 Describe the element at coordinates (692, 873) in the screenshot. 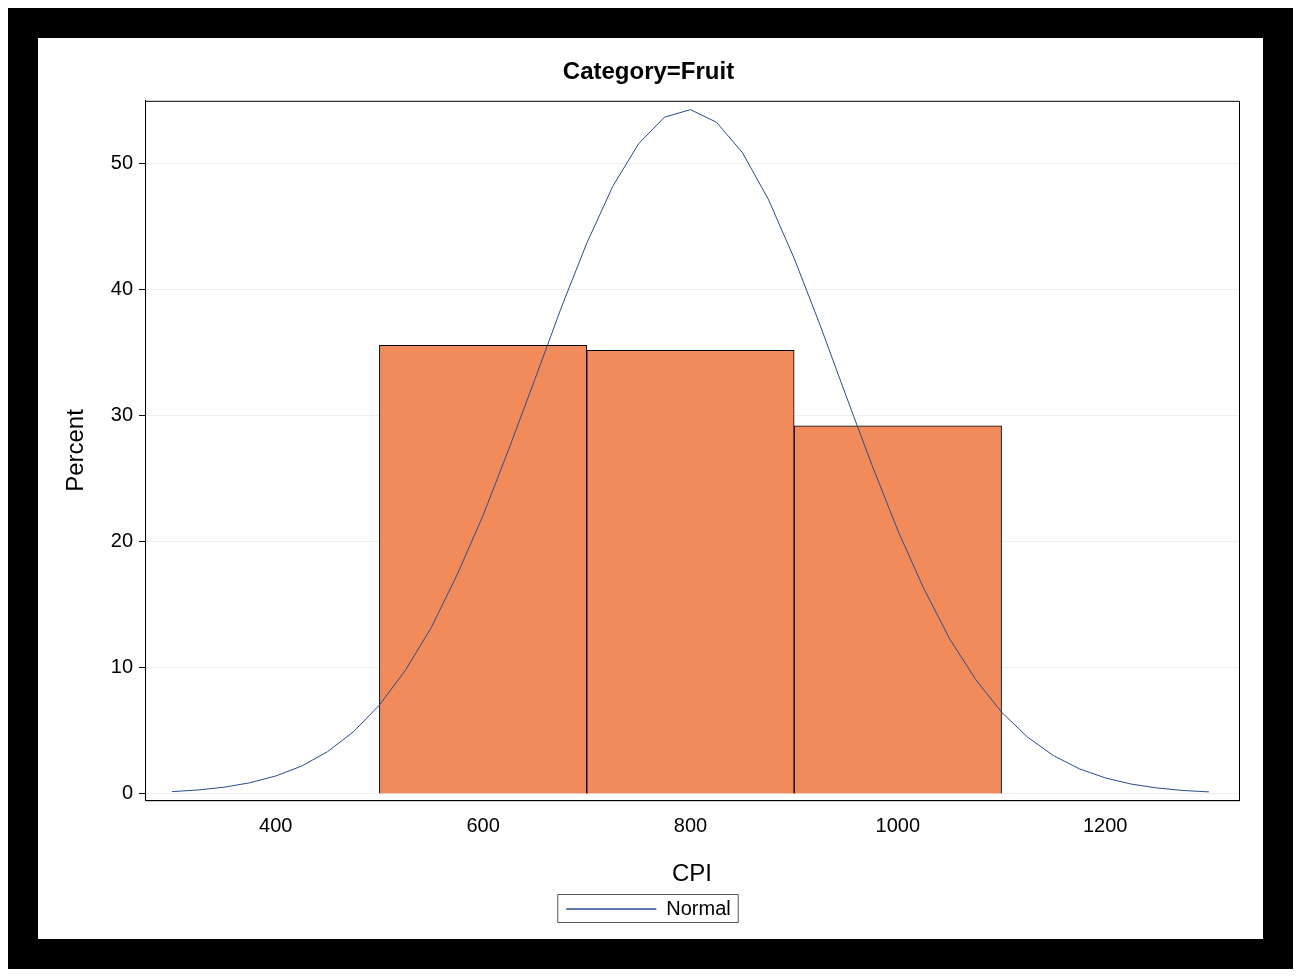

I see `x-axis-title: CPI` at that location.